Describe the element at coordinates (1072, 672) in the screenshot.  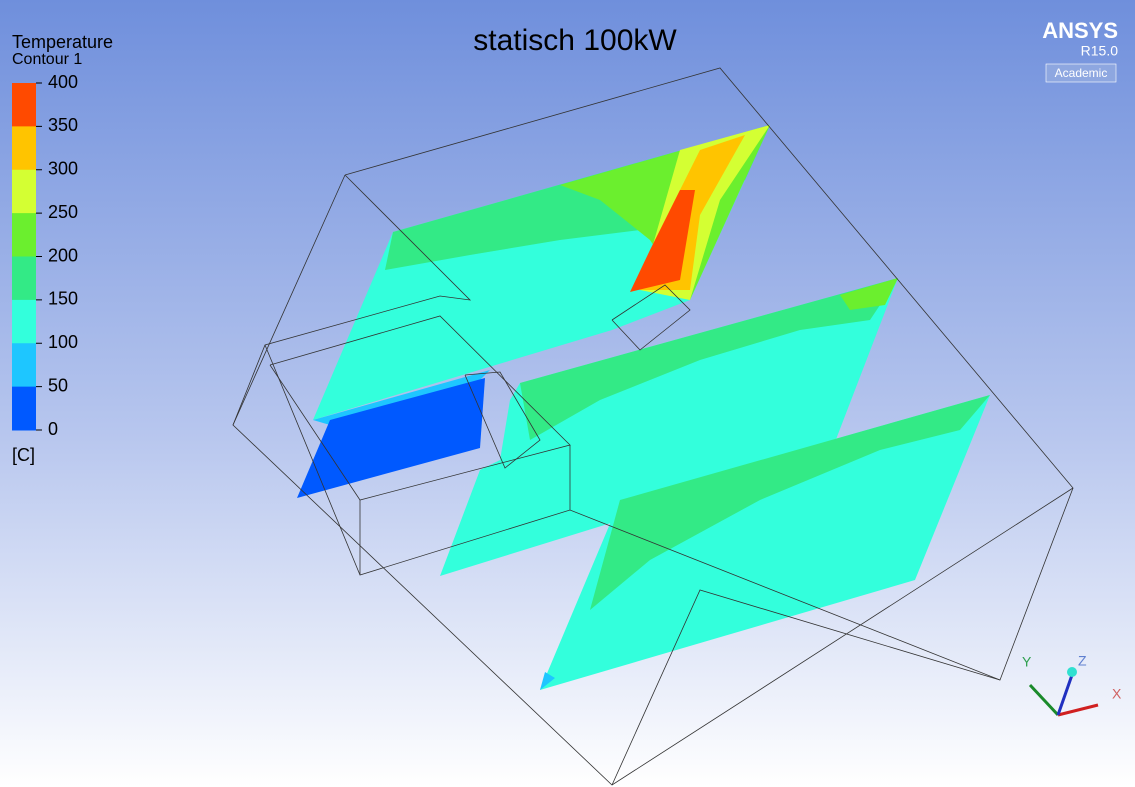
I see `triad-origin` at that location.